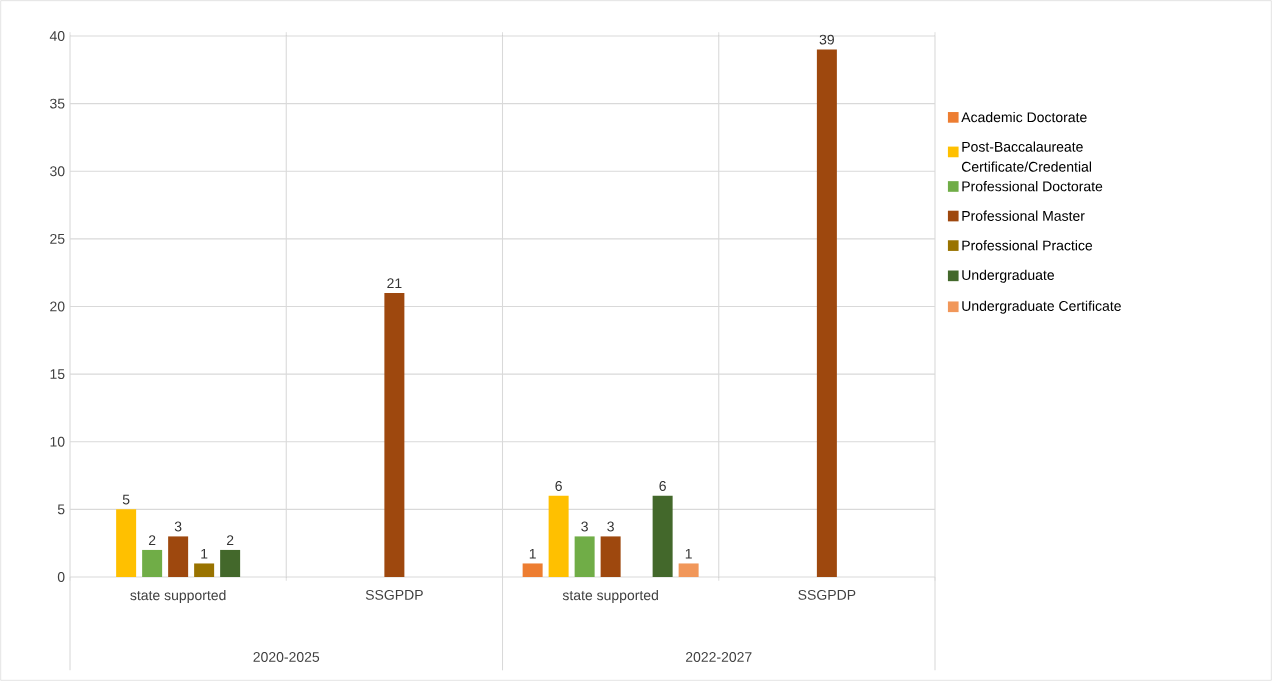 This screenshot has height=681, width=1272. What do you see at coordinates (57, 306) in the screenshot?
I see `y-tick-label: 20` at bounding box center [57, 306].